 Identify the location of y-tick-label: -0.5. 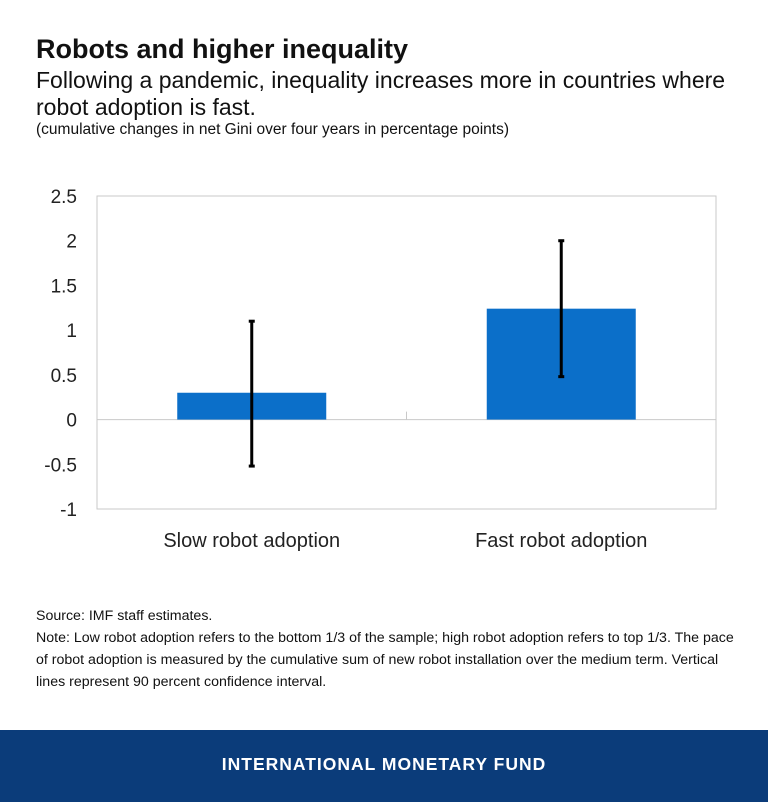
(60, 465).